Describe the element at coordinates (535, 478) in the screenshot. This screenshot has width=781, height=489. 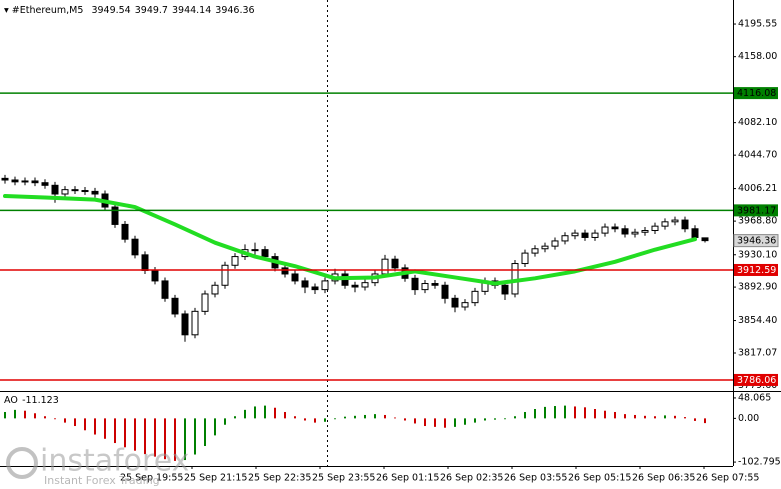
I see `x-tick-label: 26 Sep 03:55` at that location.